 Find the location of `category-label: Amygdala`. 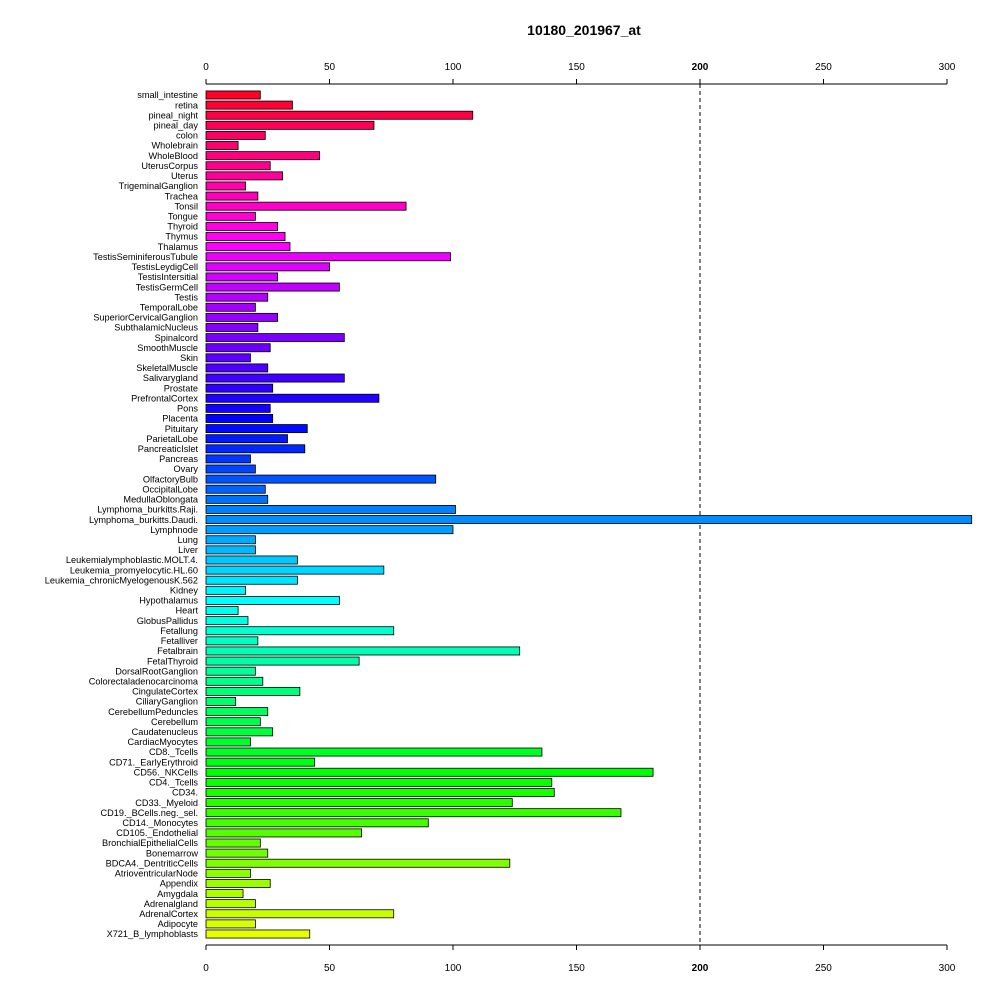

category-label: Amygdala is located at coordinates (178, 894).